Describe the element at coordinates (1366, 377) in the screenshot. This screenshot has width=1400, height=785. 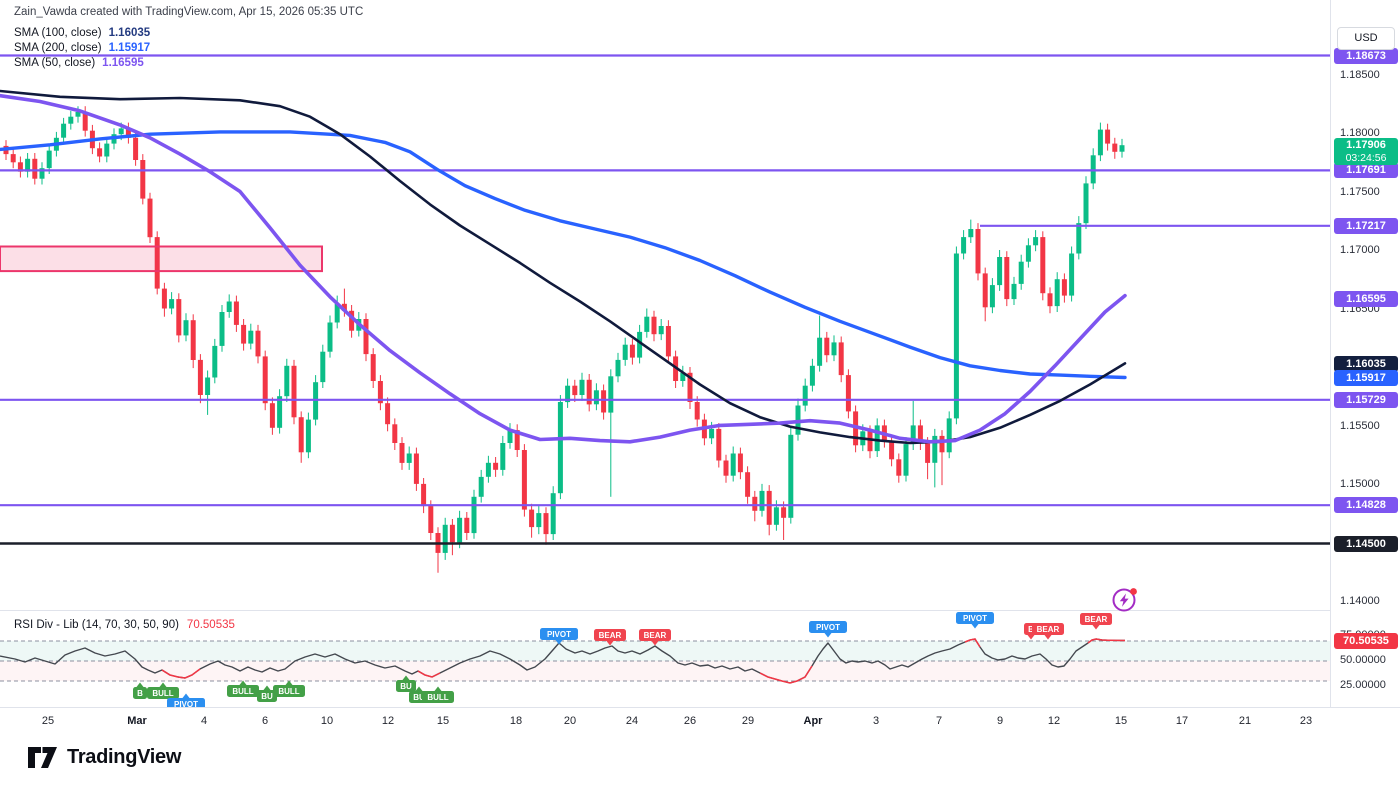
I see `price-level-badge: 1.15917` at that location.